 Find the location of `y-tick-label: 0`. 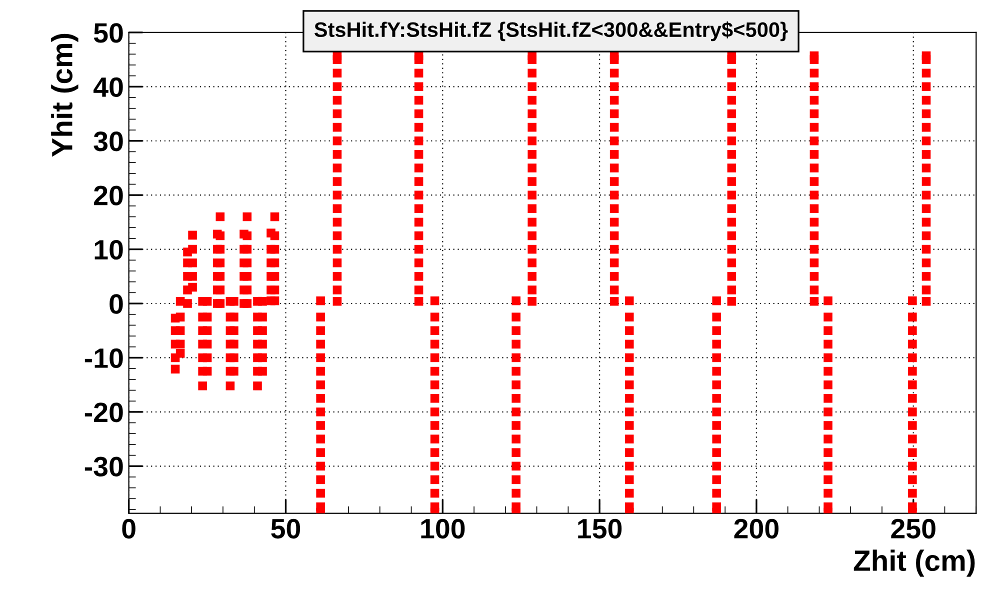

y-tick-label: 0 is located at coordinates (116, 304).